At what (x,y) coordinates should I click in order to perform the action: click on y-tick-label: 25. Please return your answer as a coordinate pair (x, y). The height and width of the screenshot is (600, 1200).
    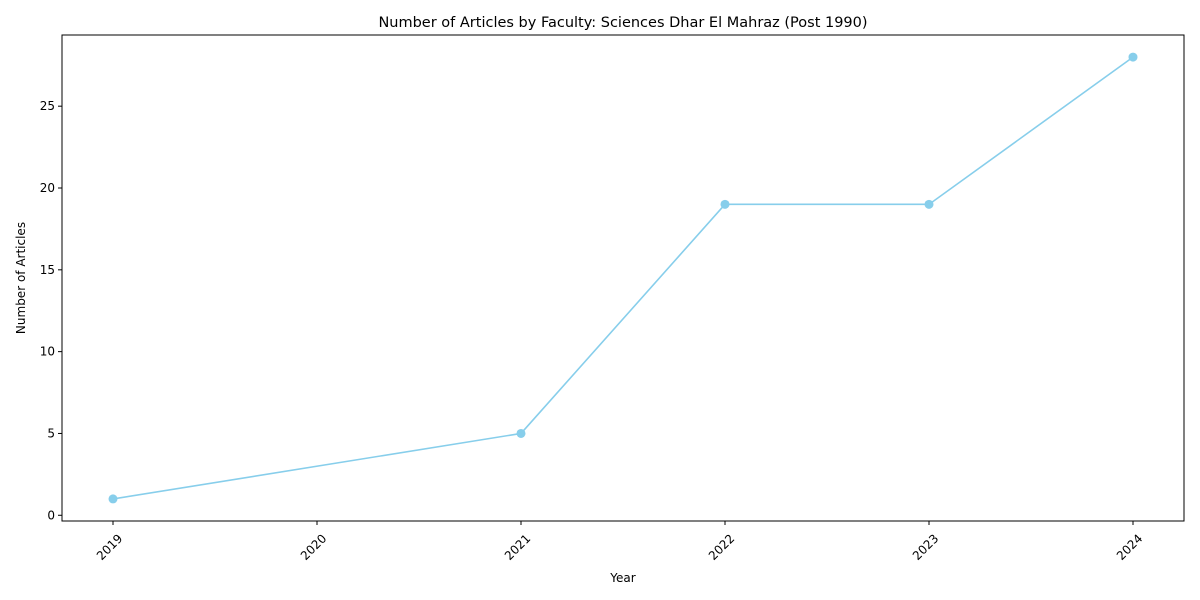
    Looking at the image, I should click on (47, 106).